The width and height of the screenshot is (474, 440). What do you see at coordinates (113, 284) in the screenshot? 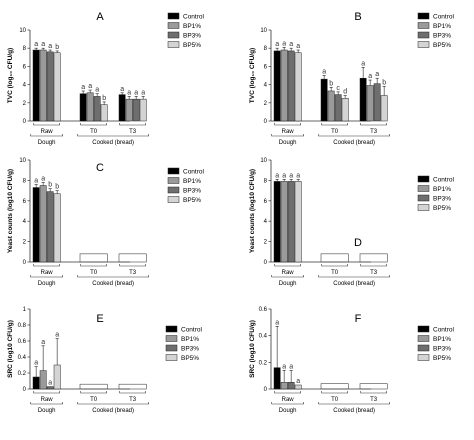
I see `category-label: Cooked (bread)` at bounding box center [113, 284].